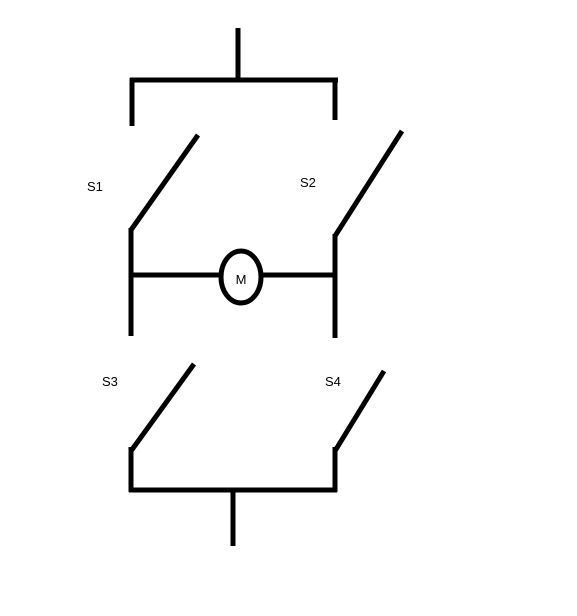 The height and width of the screenshot is (616, 577). Describe the element at coordinates (308, 182) in the screenshot. I see `switch-s2-label: S2` at that location.